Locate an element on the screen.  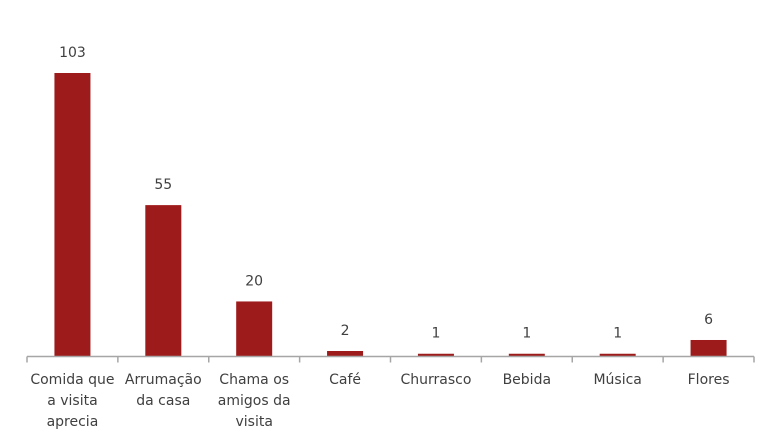
x-tick-label: Churrasco is located at coordinates (435, 380).